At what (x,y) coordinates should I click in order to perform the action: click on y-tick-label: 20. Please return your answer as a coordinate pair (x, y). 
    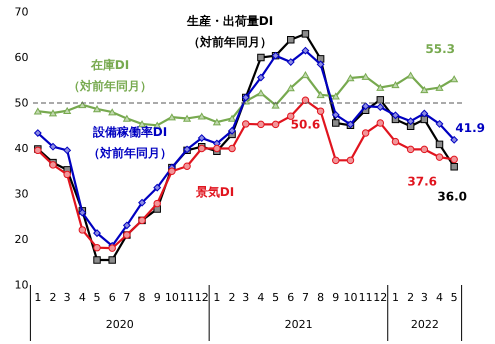
    Looking at the image, I should click on (21, 239).